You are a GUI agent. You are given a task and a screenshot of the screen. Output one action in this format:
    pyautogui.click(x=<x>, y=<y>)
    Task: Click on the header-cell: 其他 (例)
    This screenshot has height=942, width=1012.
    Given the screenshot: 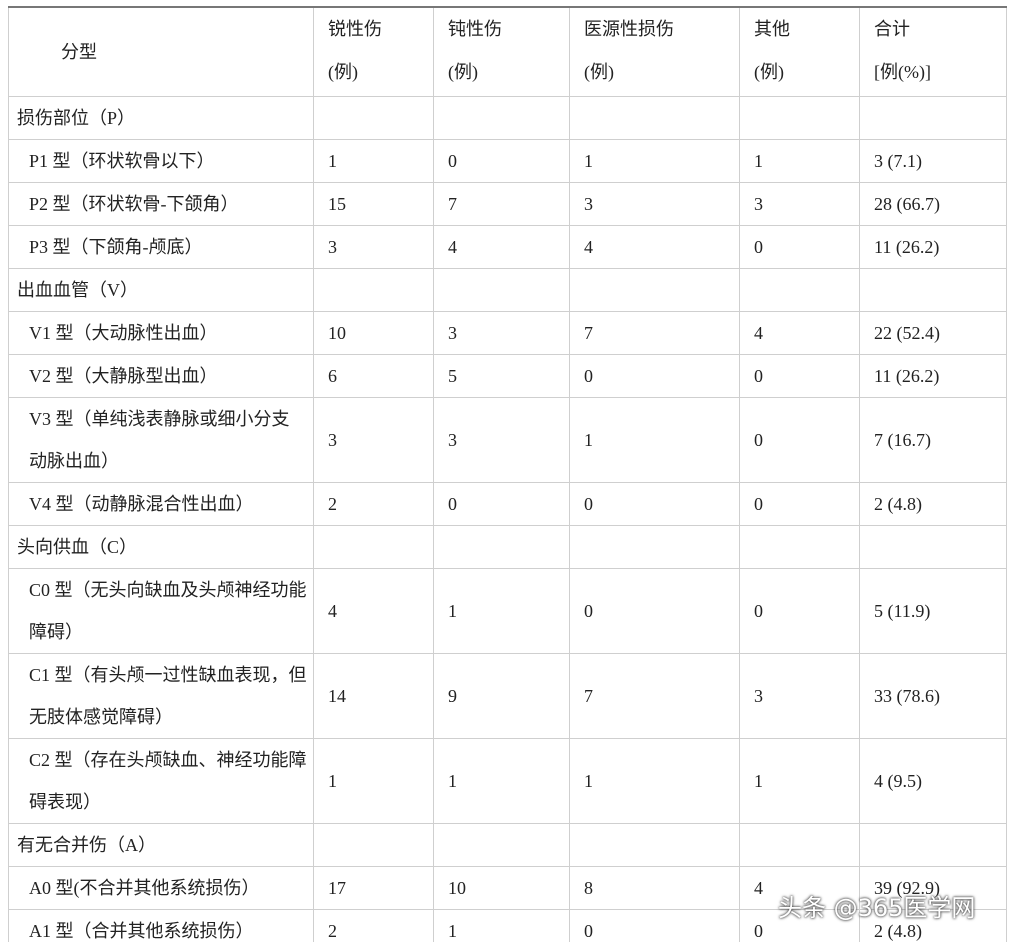 What is the action you would take?
    pyautogui.click(x=799, y=51)
    